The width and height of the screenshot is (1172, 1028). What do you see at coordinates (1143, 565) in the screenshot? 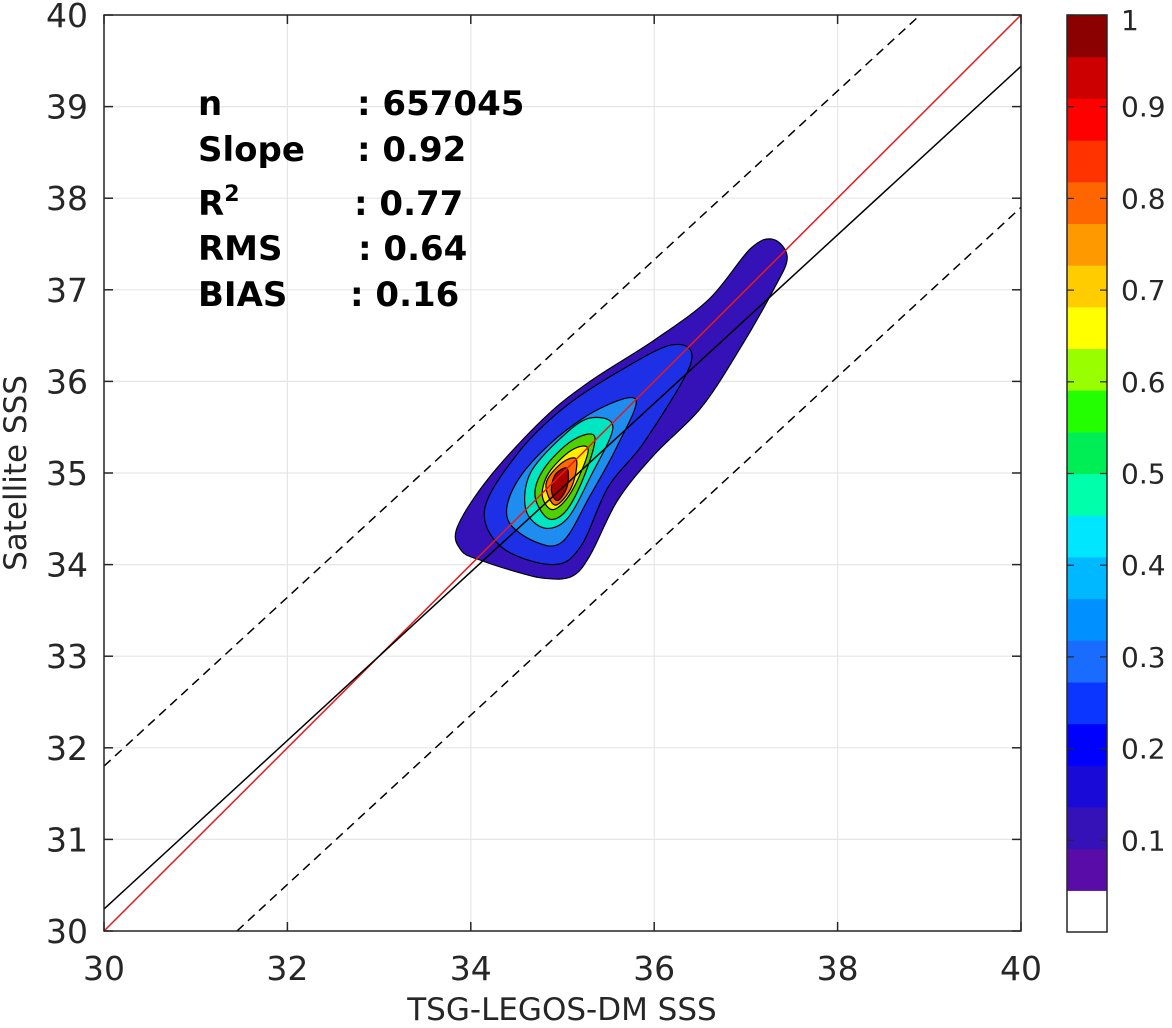
I see `colorbar-tick-label: 0.4` at bounding box center [1143, 565].